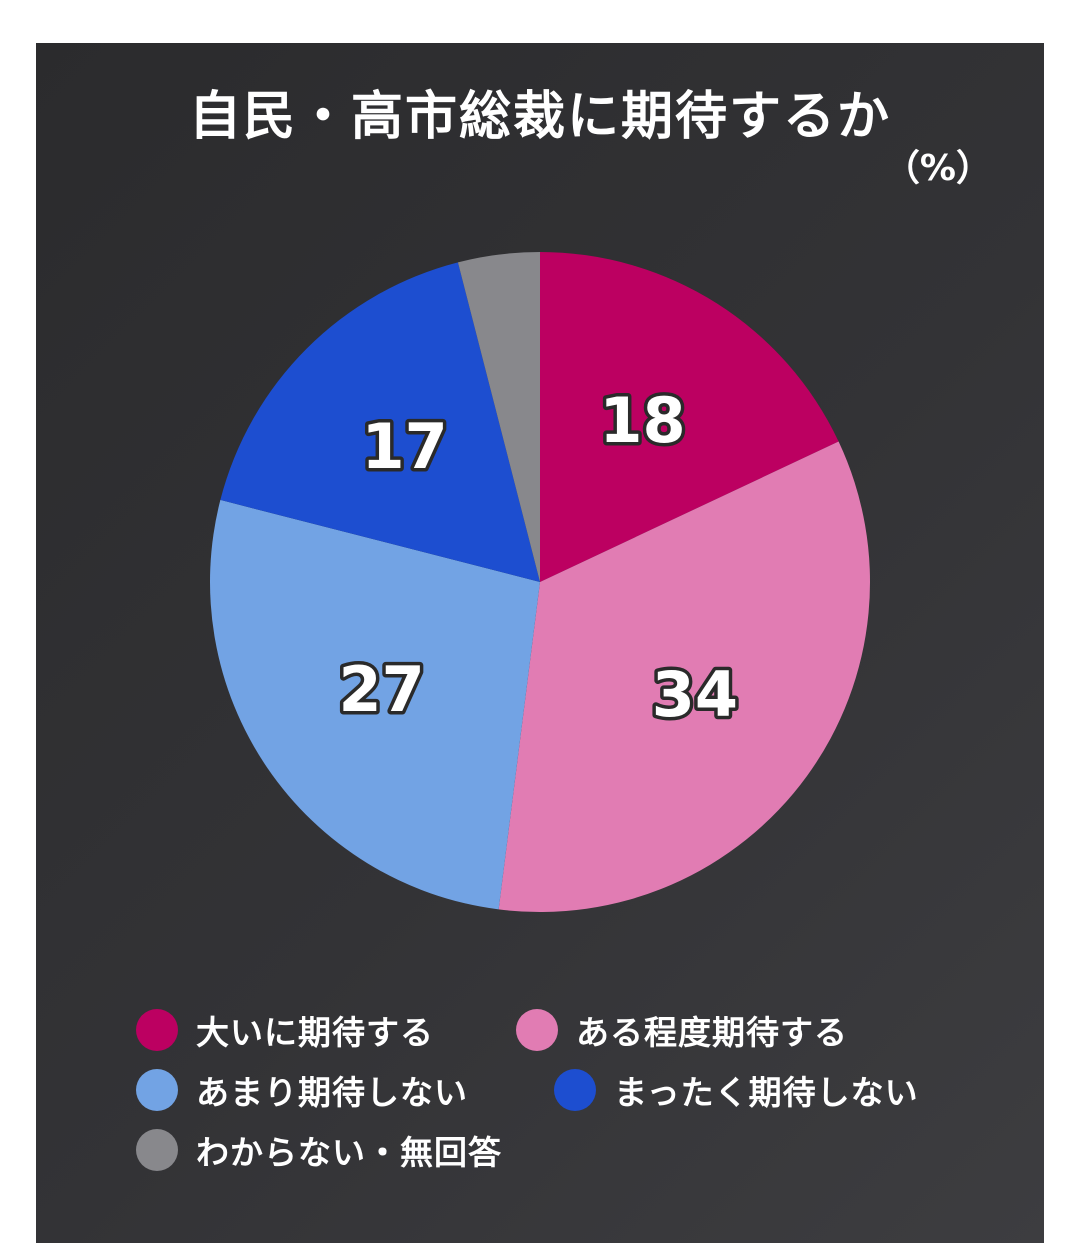  What do you see at coordinates (405, 446) in the screenshot?
I see `slice-value-label-4: 17` at bounding box center [405, 446].